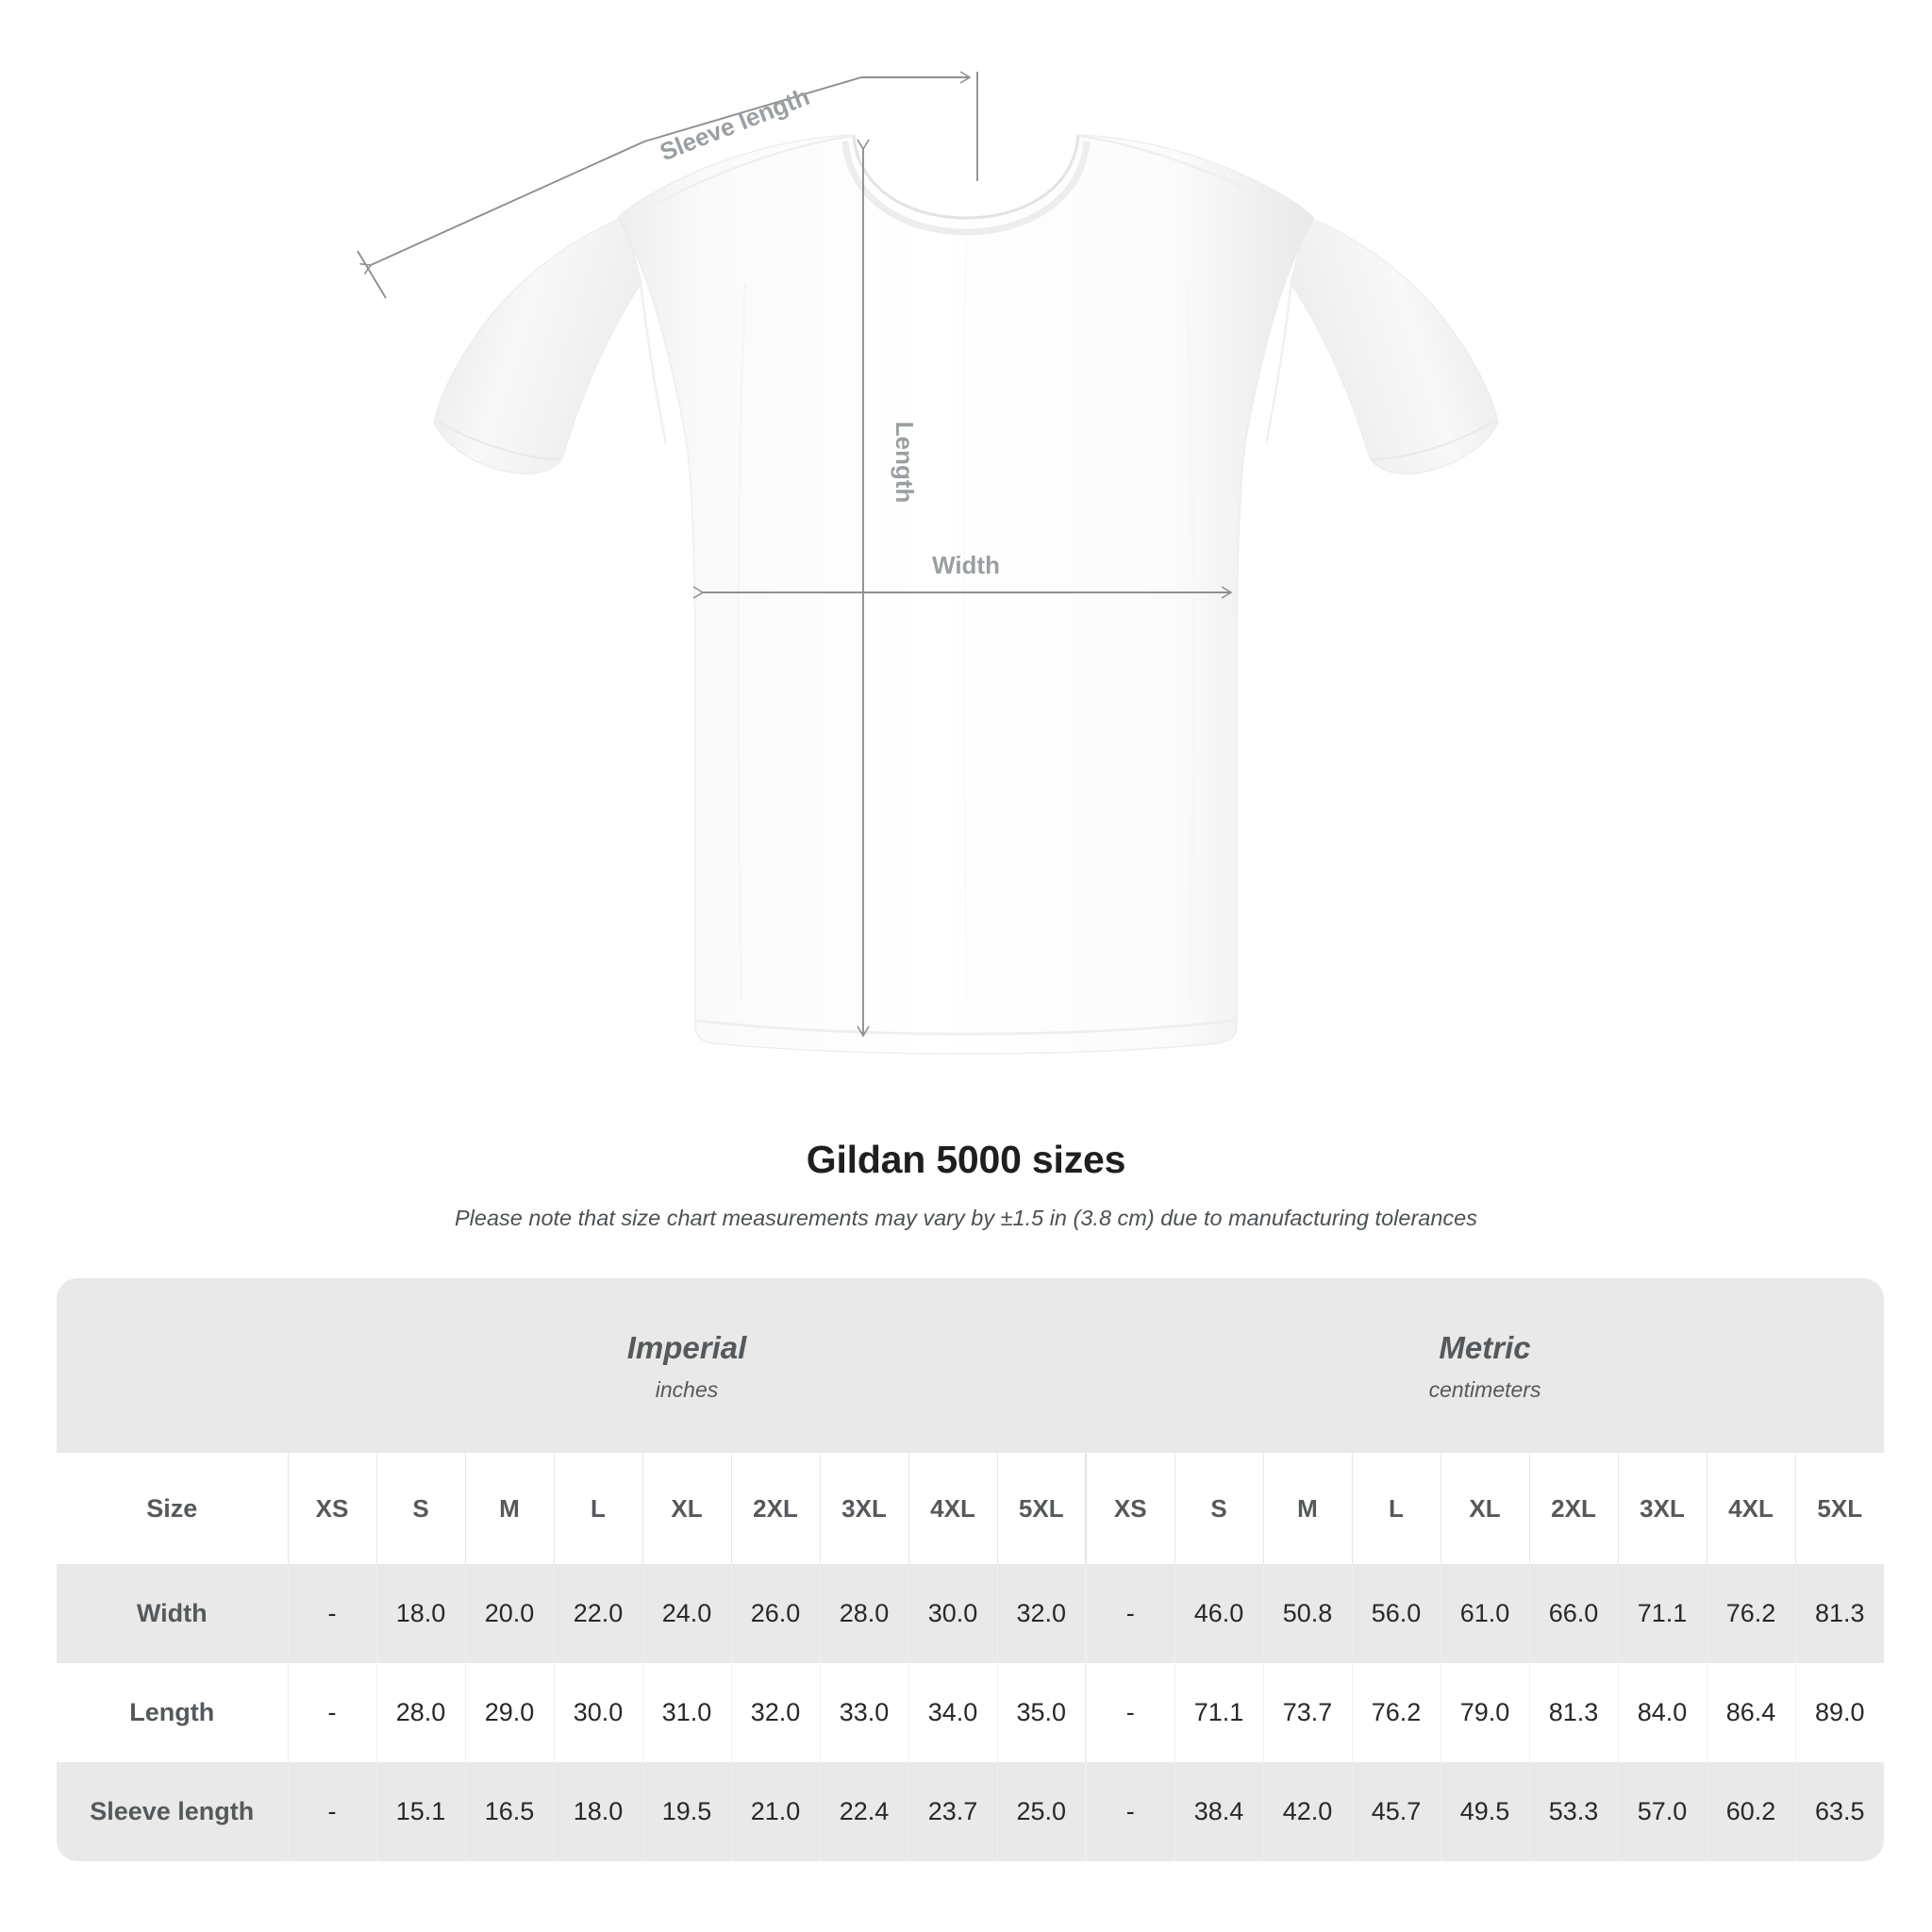 This screenshot has height=1932, width=1932. I want to click on size-col-header-imp-2: M, so click(509, 1508).